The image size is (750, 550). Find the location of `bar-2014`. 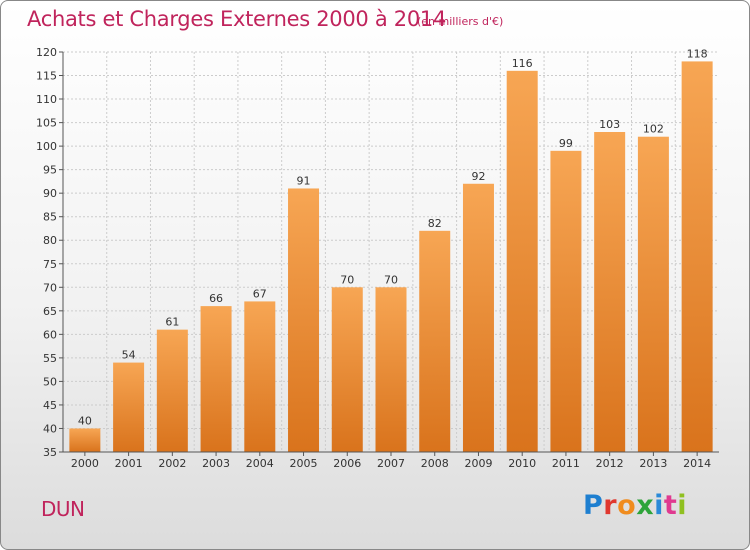

bar-2014 is located at coordinates (697, 256).